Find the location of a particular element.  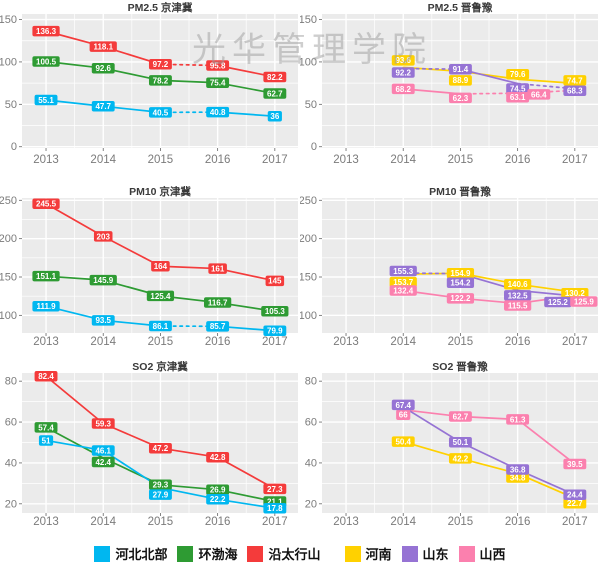

value-label: 42.4 is located at coordinates (103, 462).